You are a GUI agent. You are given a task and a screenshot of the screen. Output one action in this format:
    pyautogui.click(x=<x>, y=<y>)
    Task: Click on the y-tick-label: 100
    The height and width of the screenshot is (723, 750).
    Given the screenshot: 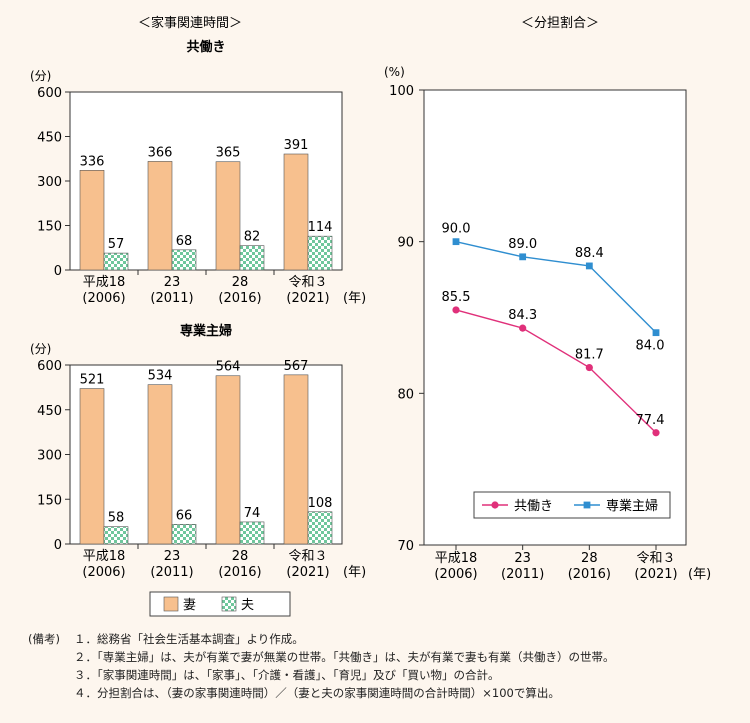 What is the action you would take?
    pyautogui.click(x=401, y=91)
    